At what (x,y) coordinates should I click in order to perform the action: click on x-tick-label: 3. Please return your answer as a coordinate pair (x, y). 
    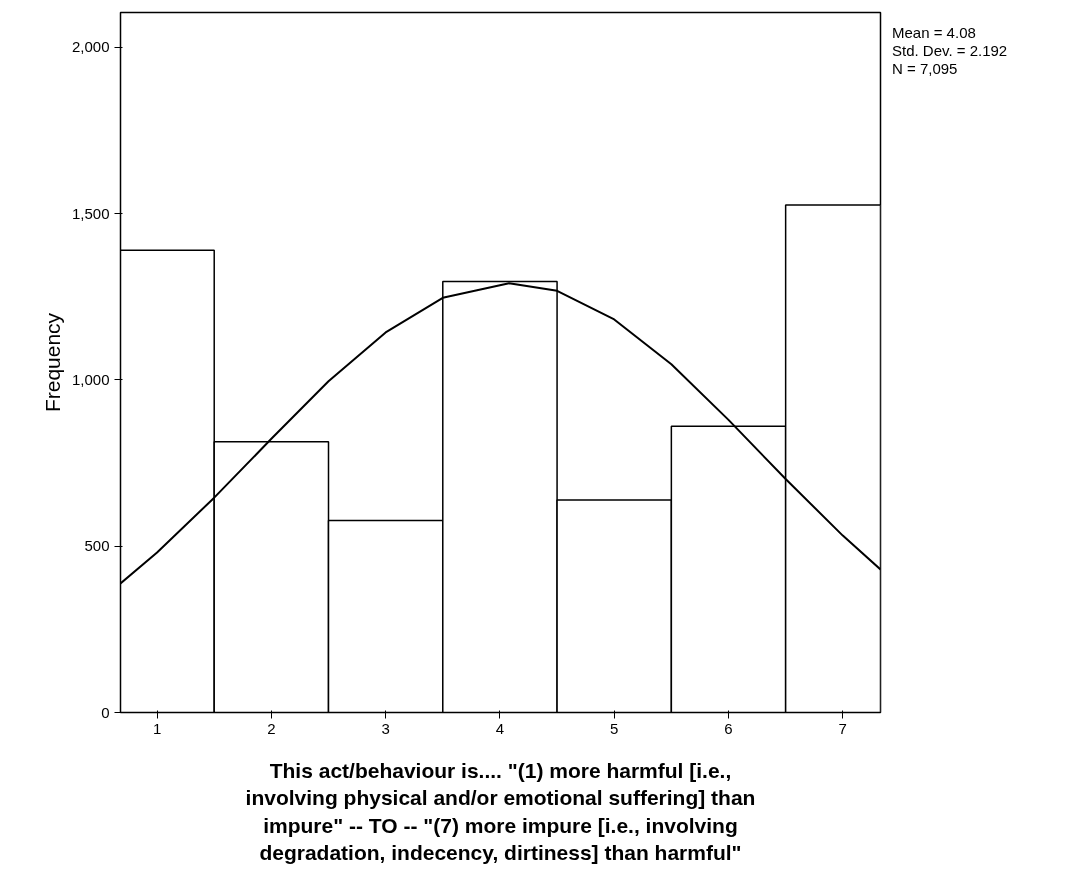
    Looking at the image, I should click on (385, 728).